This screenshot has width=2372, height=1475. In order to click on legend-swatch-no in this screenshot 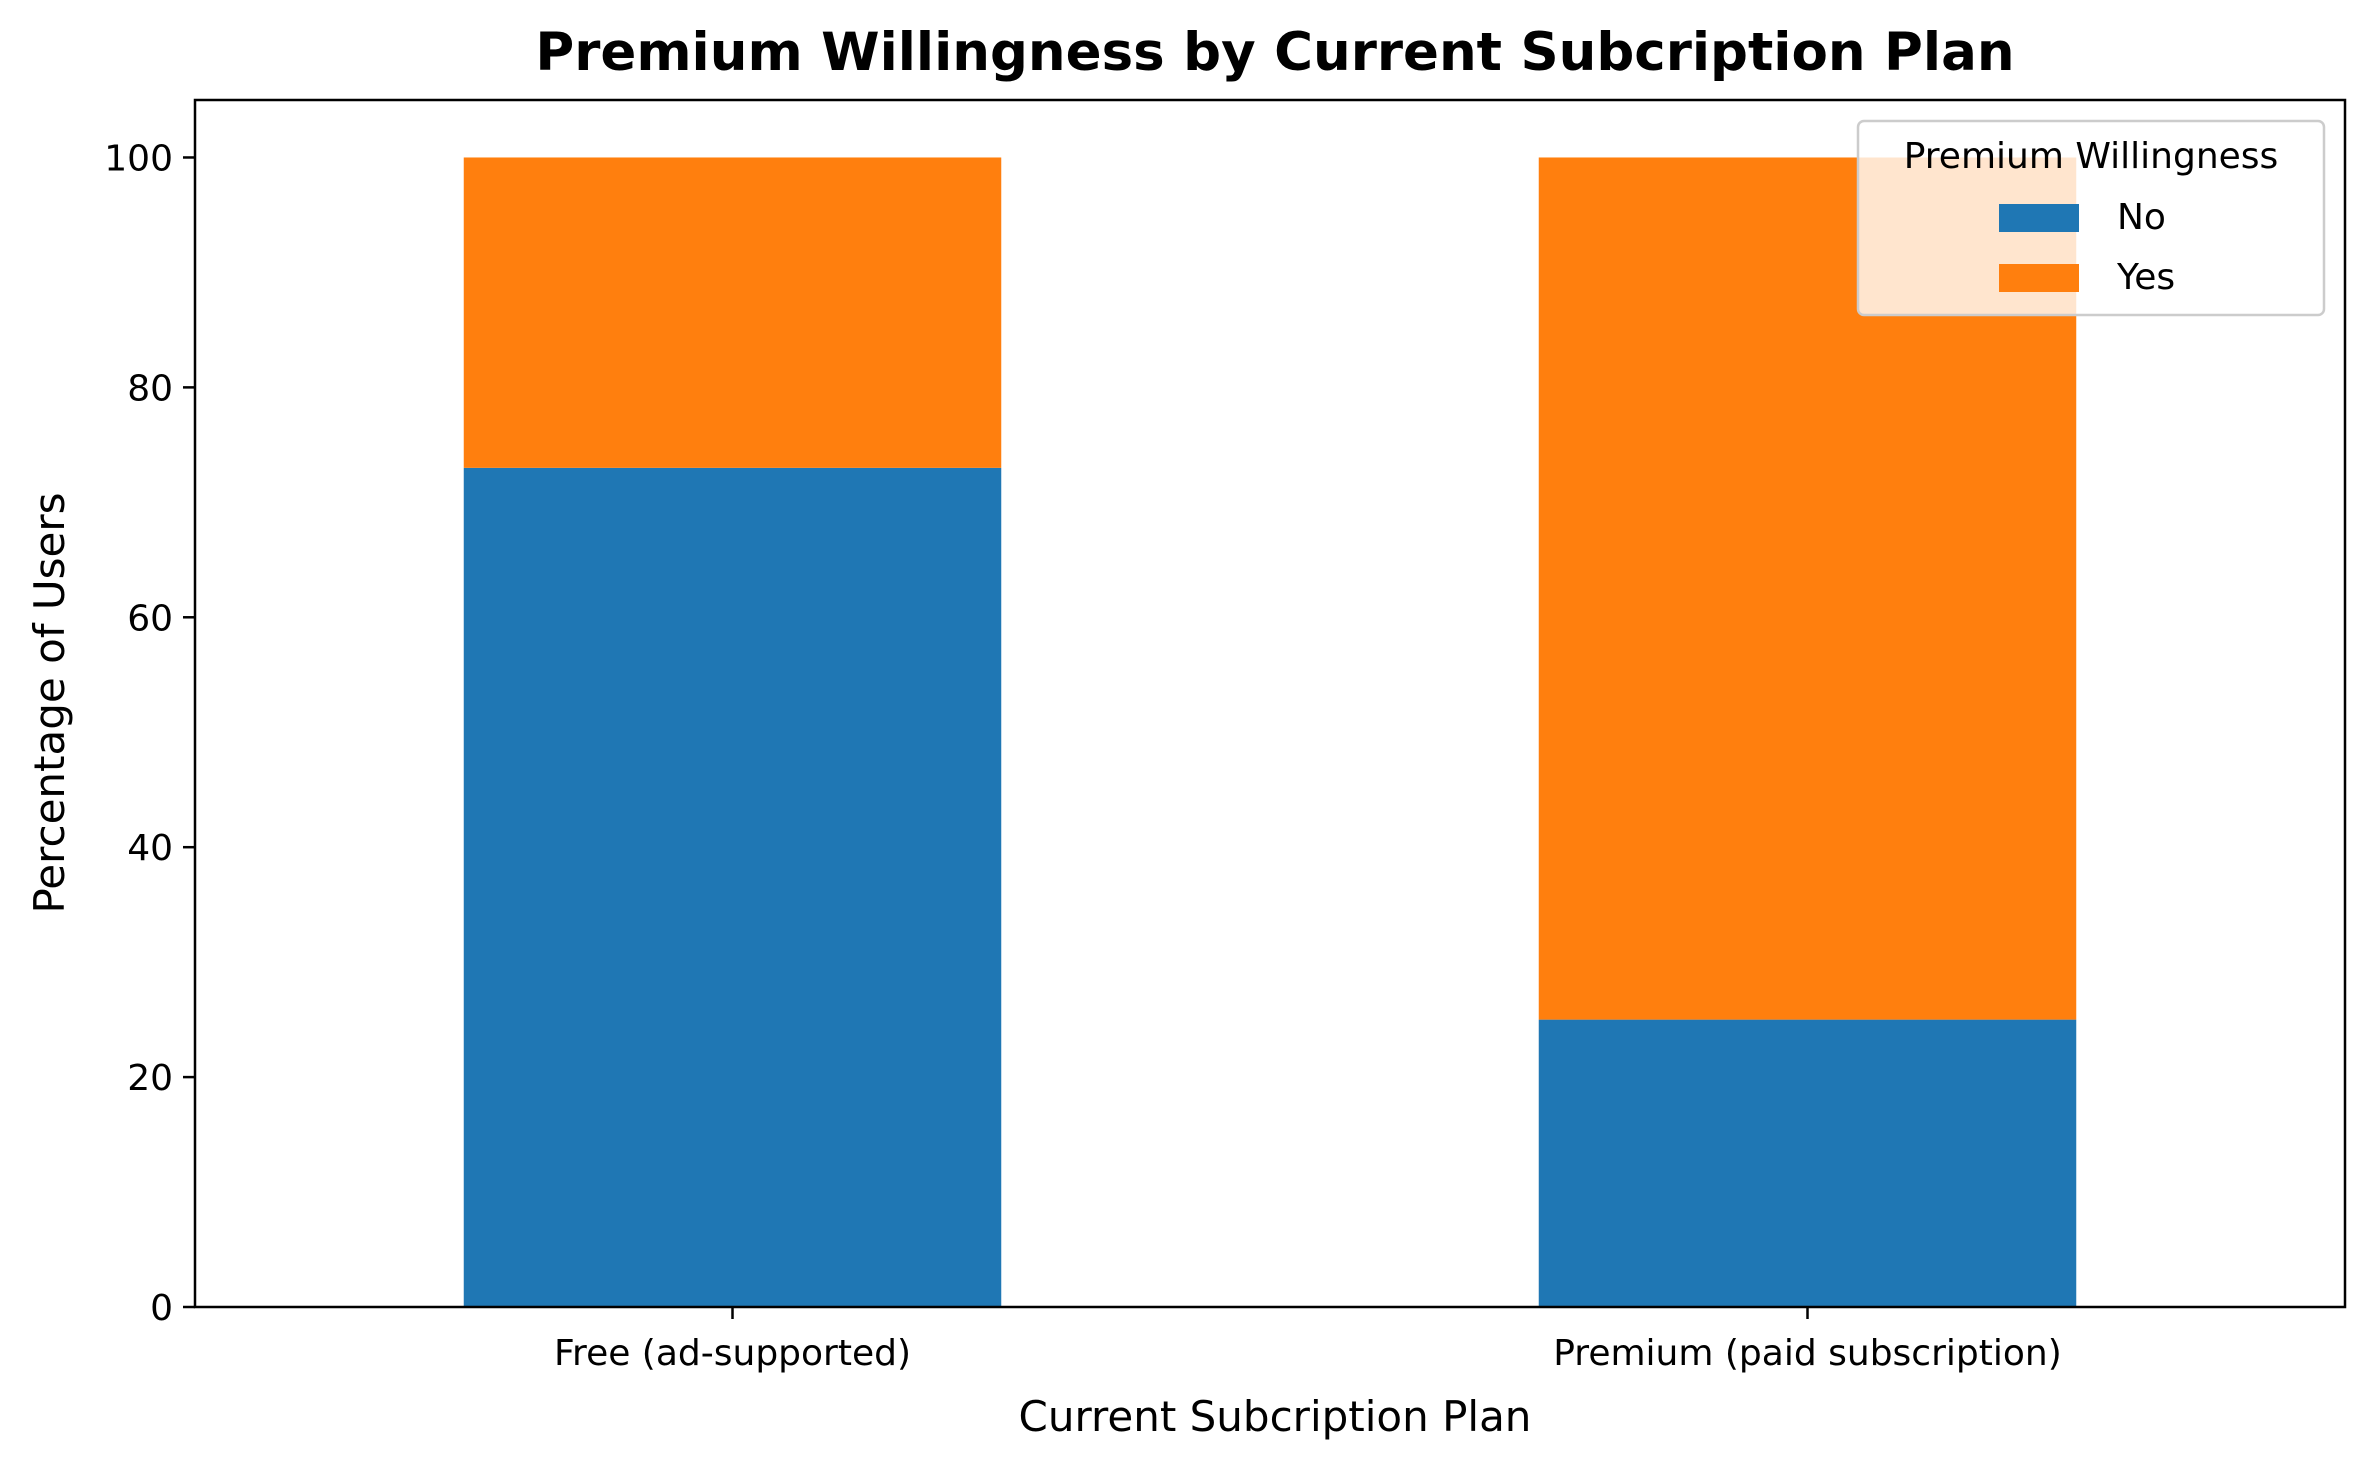, I will do `click(2039, 218)`.